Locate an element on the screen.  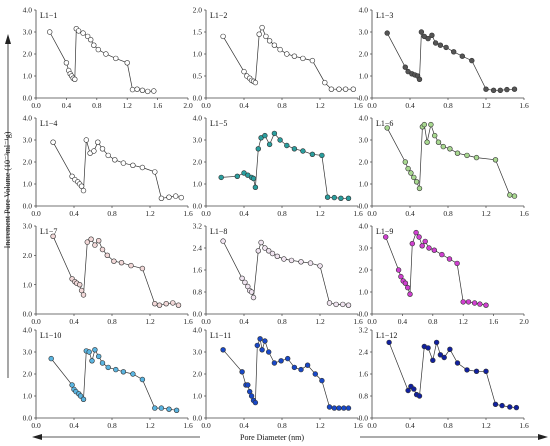
y-axis-title: Increment Pore Volume (10⁻³ml⁻¹g) is located at coordinates (7, 189).